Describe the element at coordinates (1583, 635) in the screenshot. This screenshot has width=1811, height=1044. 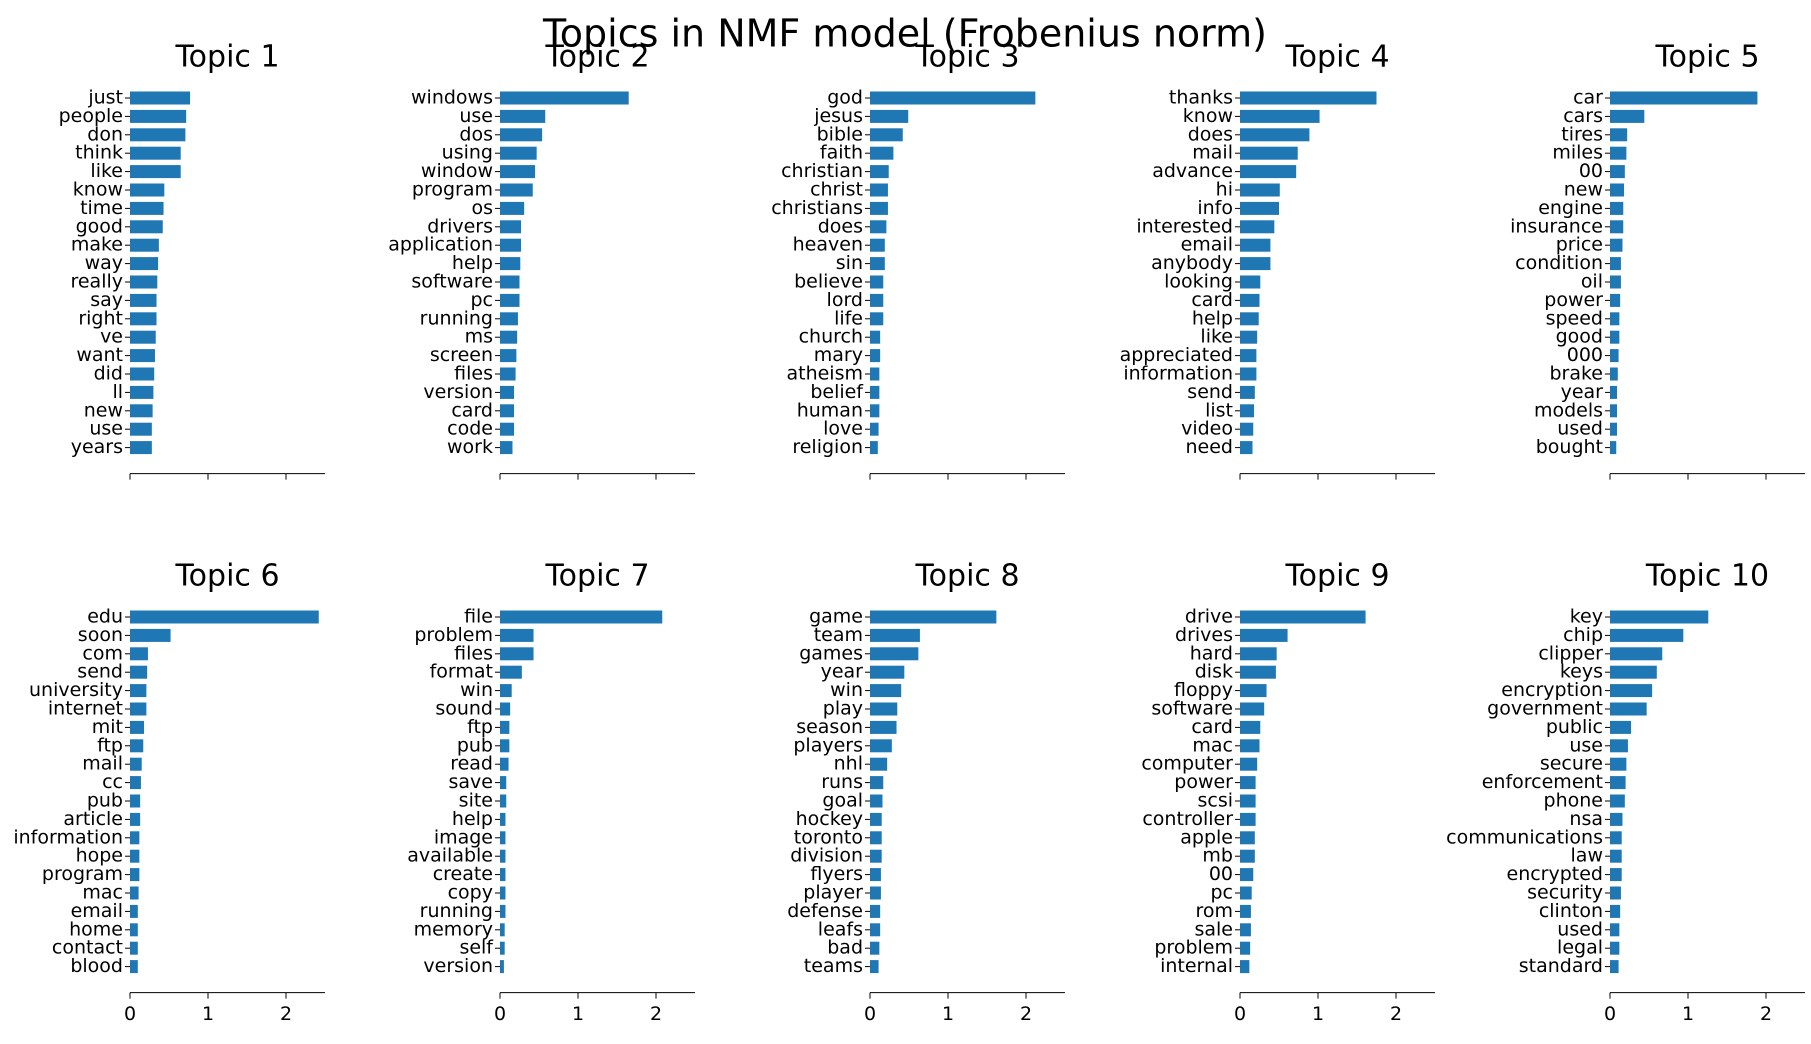
I see `category-label: chip` at that location.